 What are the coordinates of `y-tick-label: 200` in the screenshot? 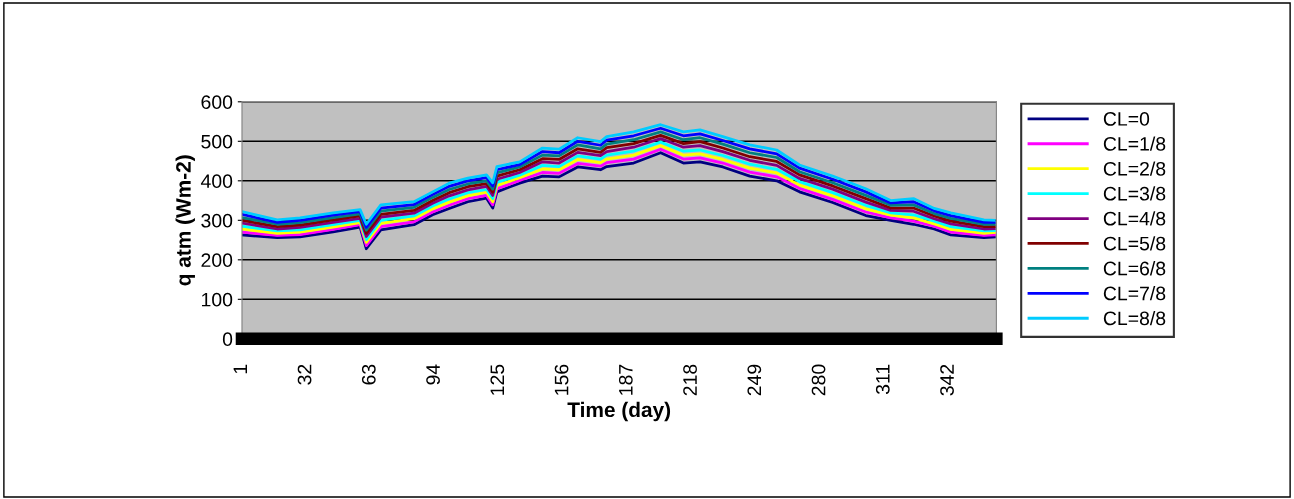 It's located at (217, 260).